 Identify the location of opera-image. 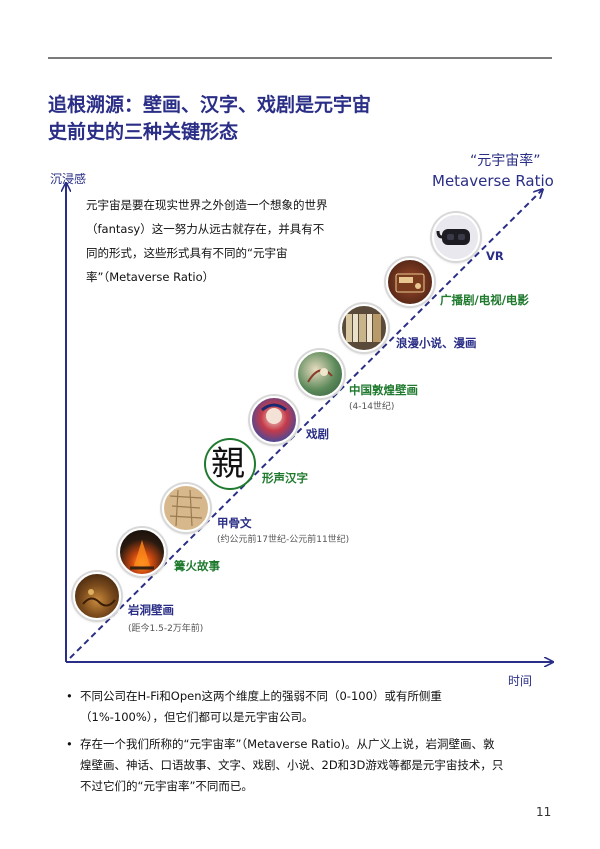
(274, 420).